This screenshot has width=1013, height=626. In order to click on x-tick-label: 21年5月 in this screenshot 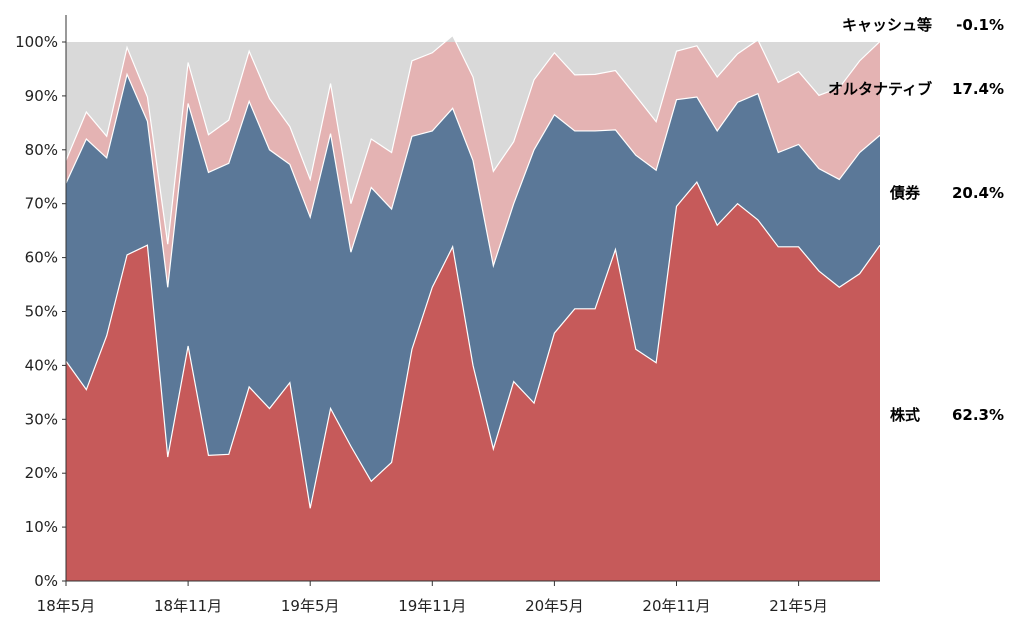, I will do `click(798, 606)`.